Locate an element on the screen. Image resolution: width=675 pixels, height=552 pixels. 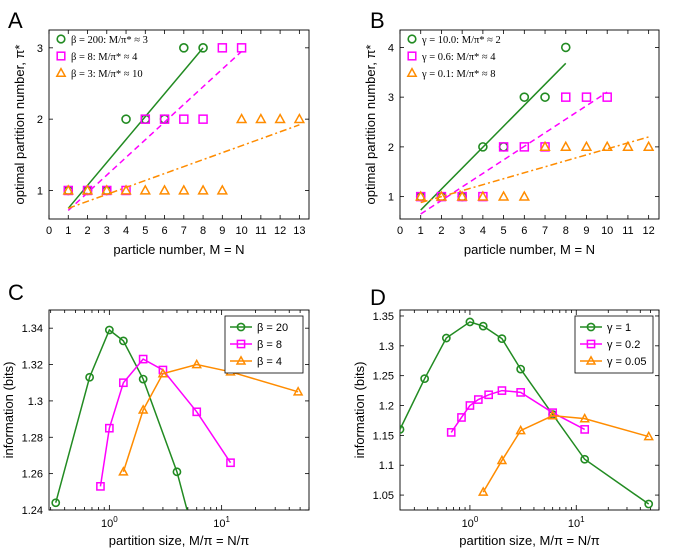
x-tick-label: 101 is located at coordinates (221, 522).